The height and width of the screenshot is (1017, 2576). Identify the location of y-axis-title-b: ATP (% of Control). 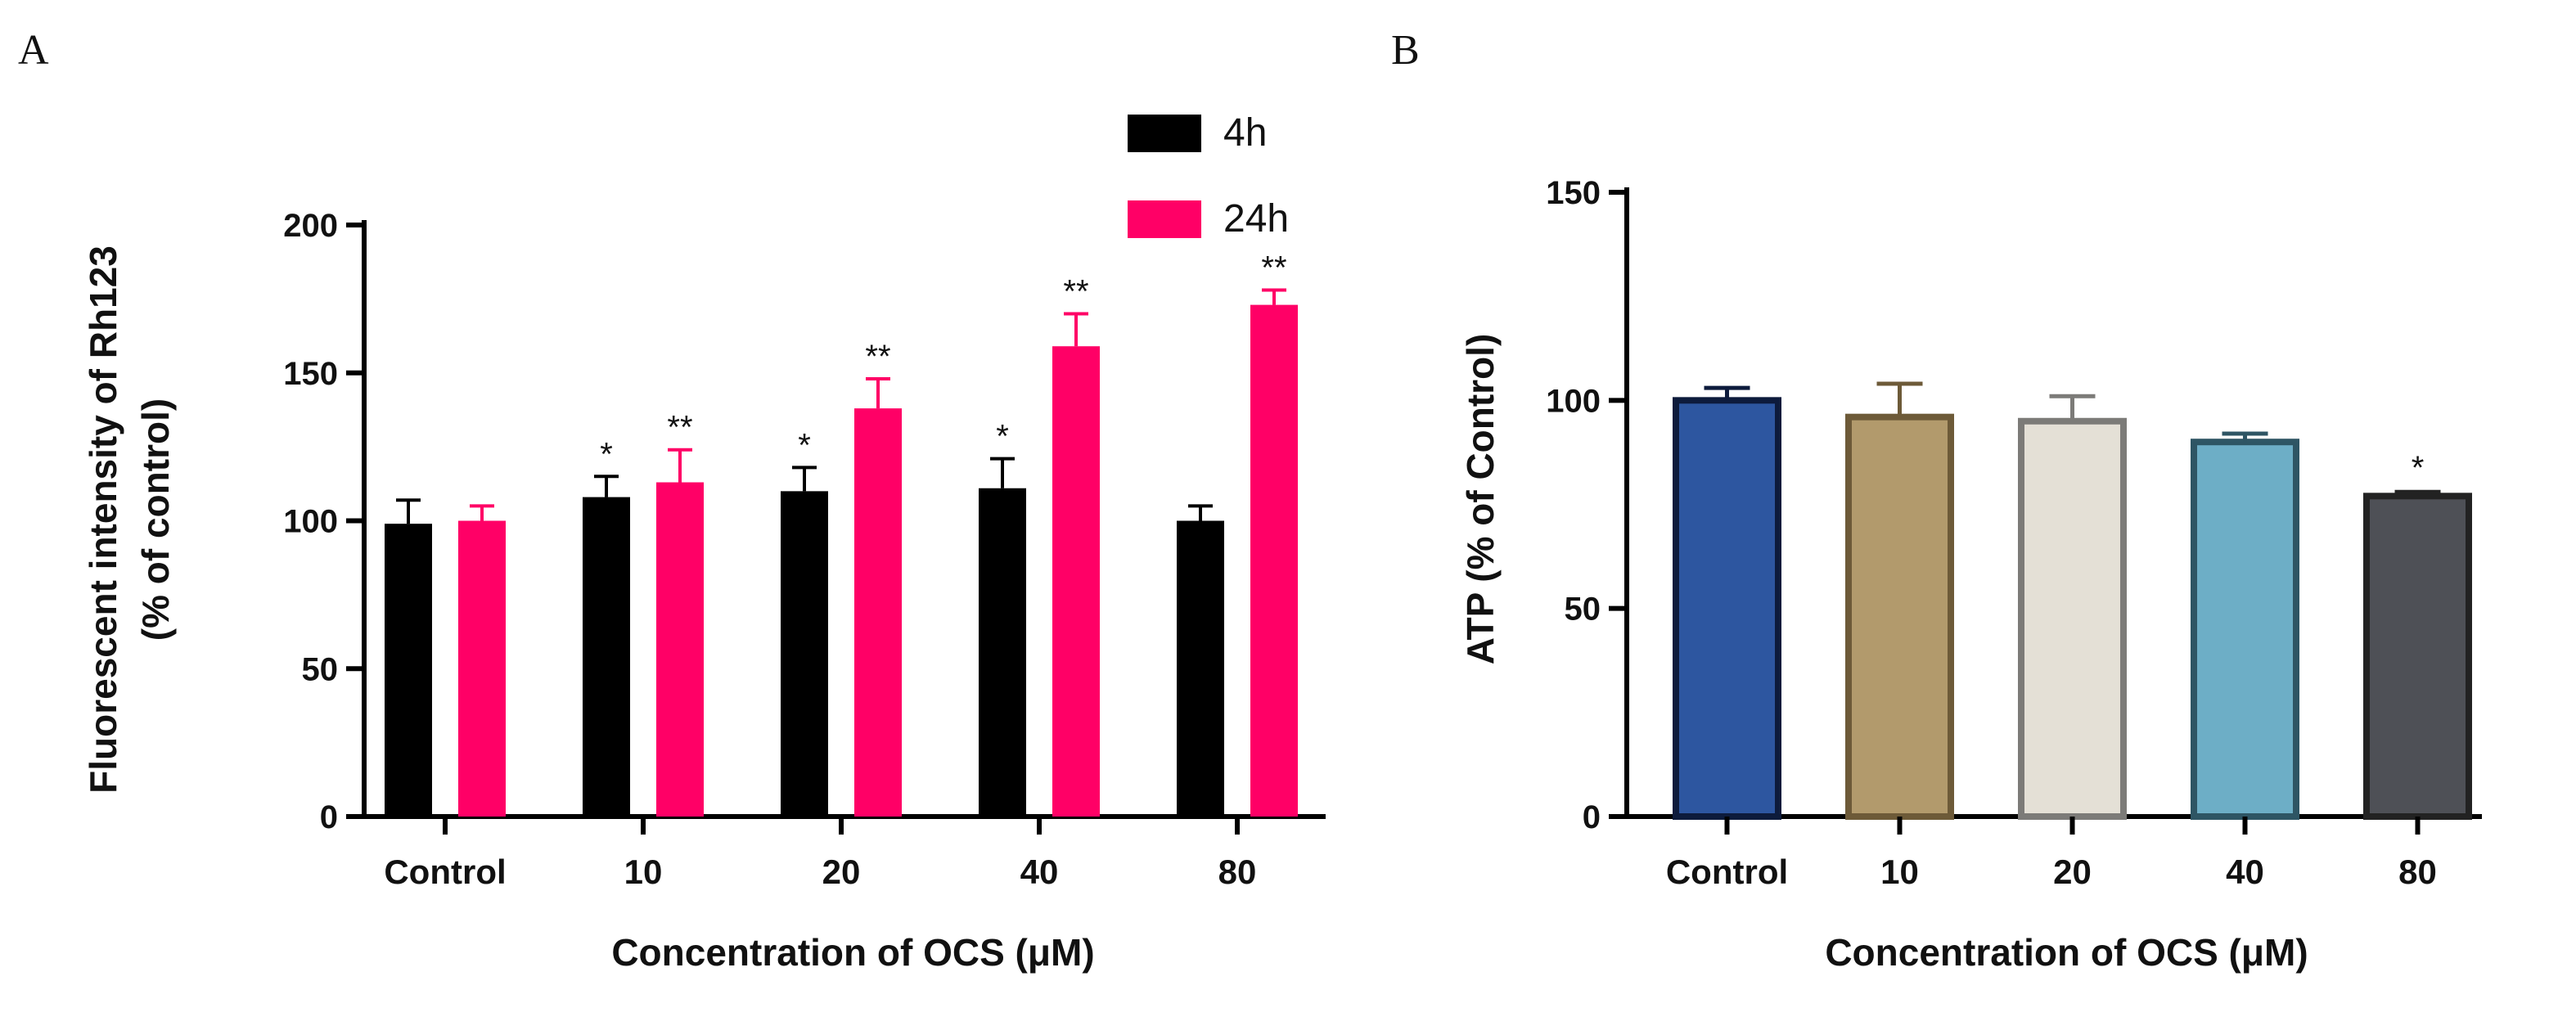
(1480, 500).